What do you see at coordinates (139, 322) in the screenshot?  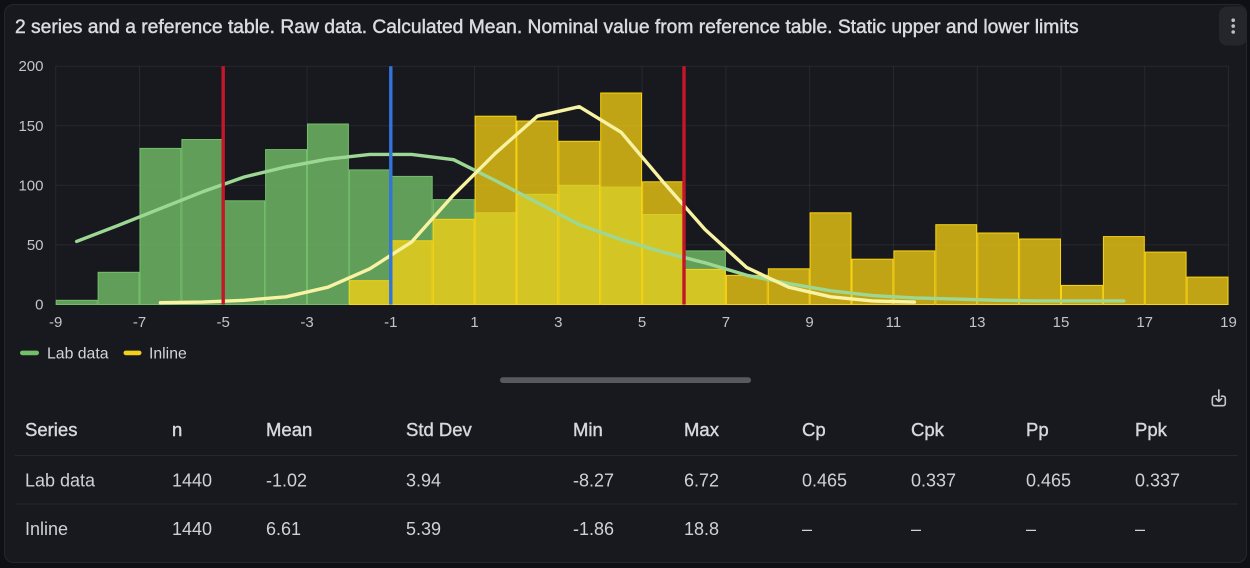 I see `svg-text: -7` at bounding box center [139, 322].